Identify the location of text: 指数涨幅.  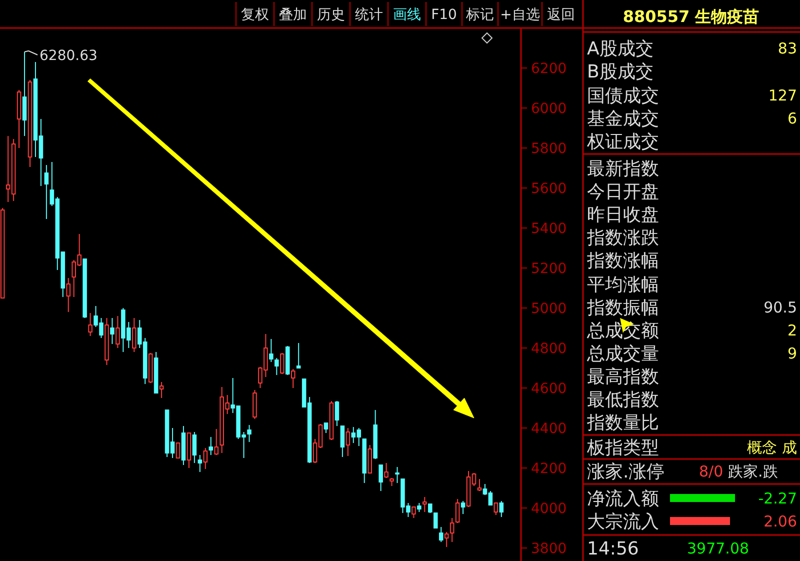
(622, 261).